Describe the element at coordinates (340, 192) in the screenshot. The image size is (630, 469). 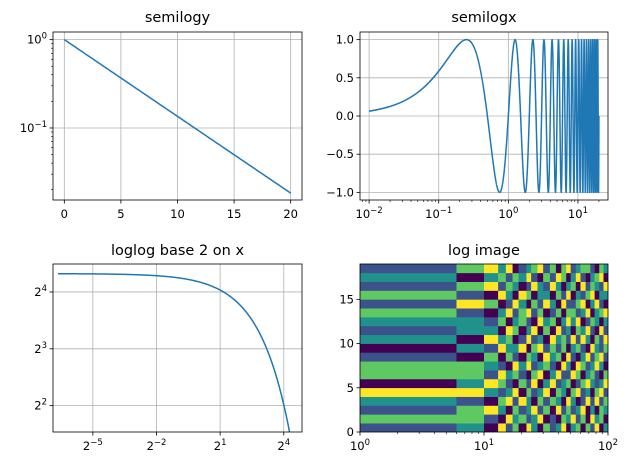
I see `y-tick-label: −1.0` at that location.